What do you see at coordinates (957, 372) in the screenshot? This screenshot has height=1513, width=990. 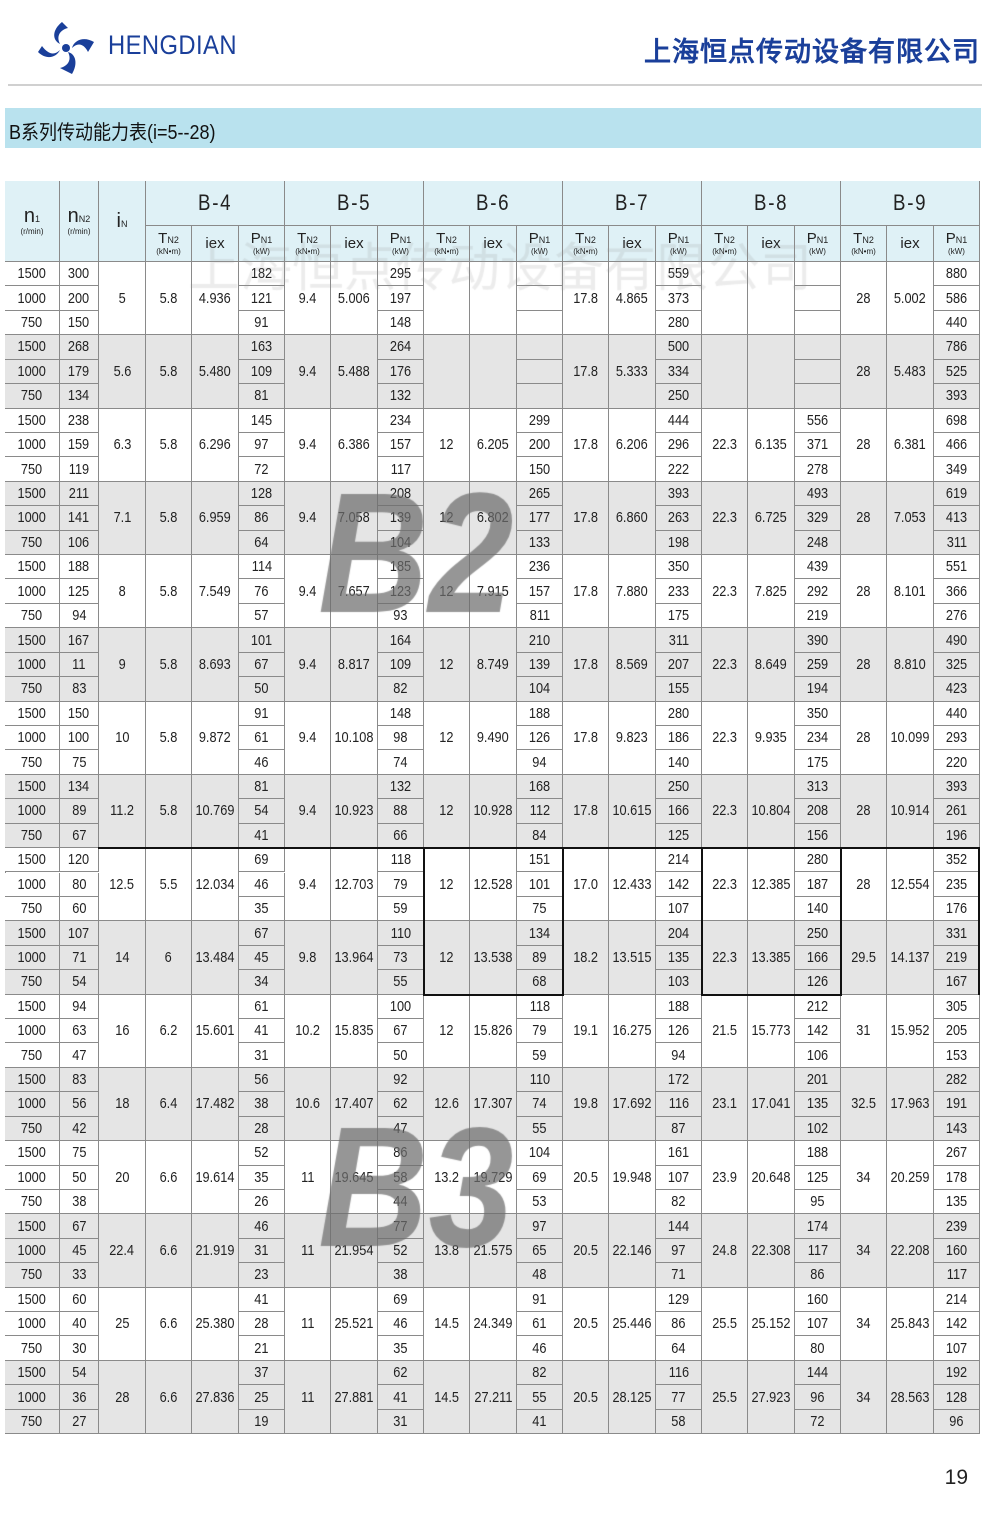 I see `cell-pn1: 525` at bounding box center [957, 372].